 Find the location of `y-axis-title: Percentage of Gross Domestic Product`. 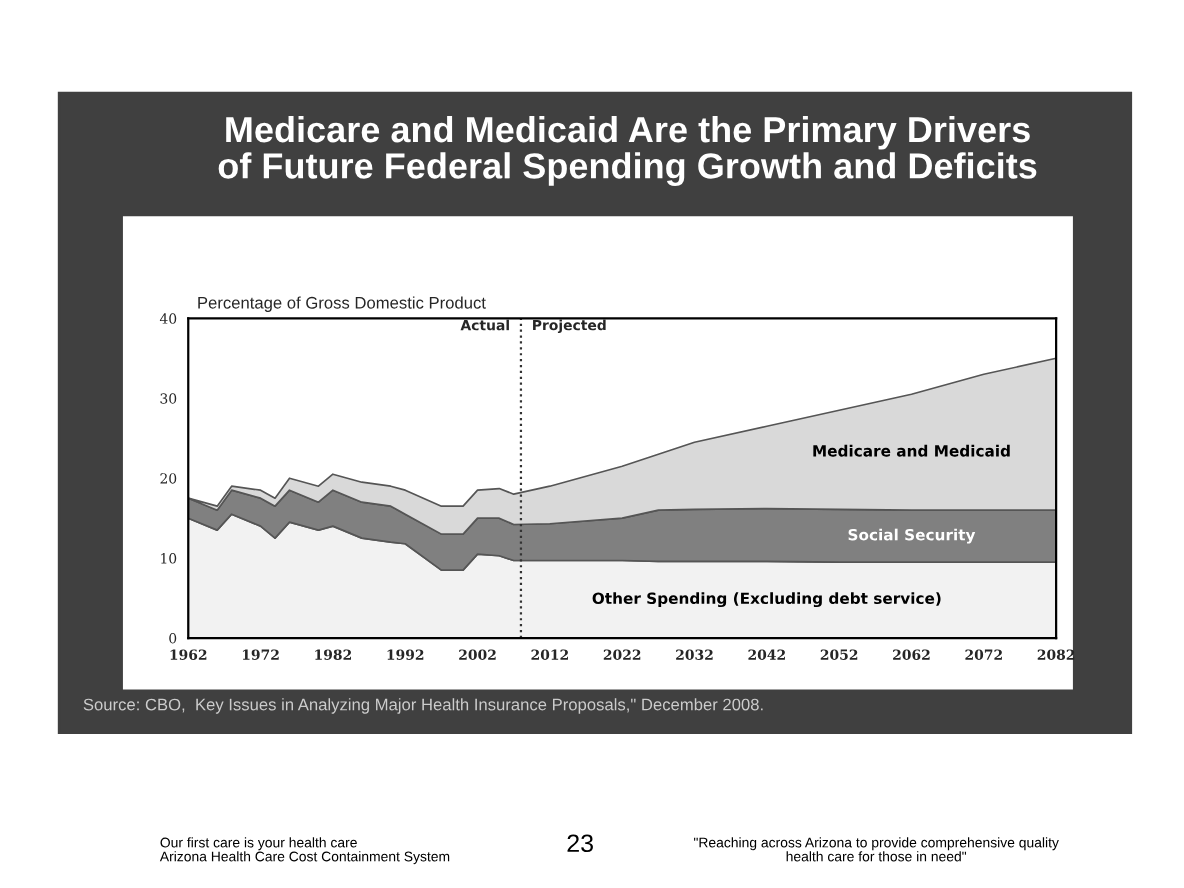

y-axis-title: Percentage of Gross Domestic Product is located at coordinates (342, 304).